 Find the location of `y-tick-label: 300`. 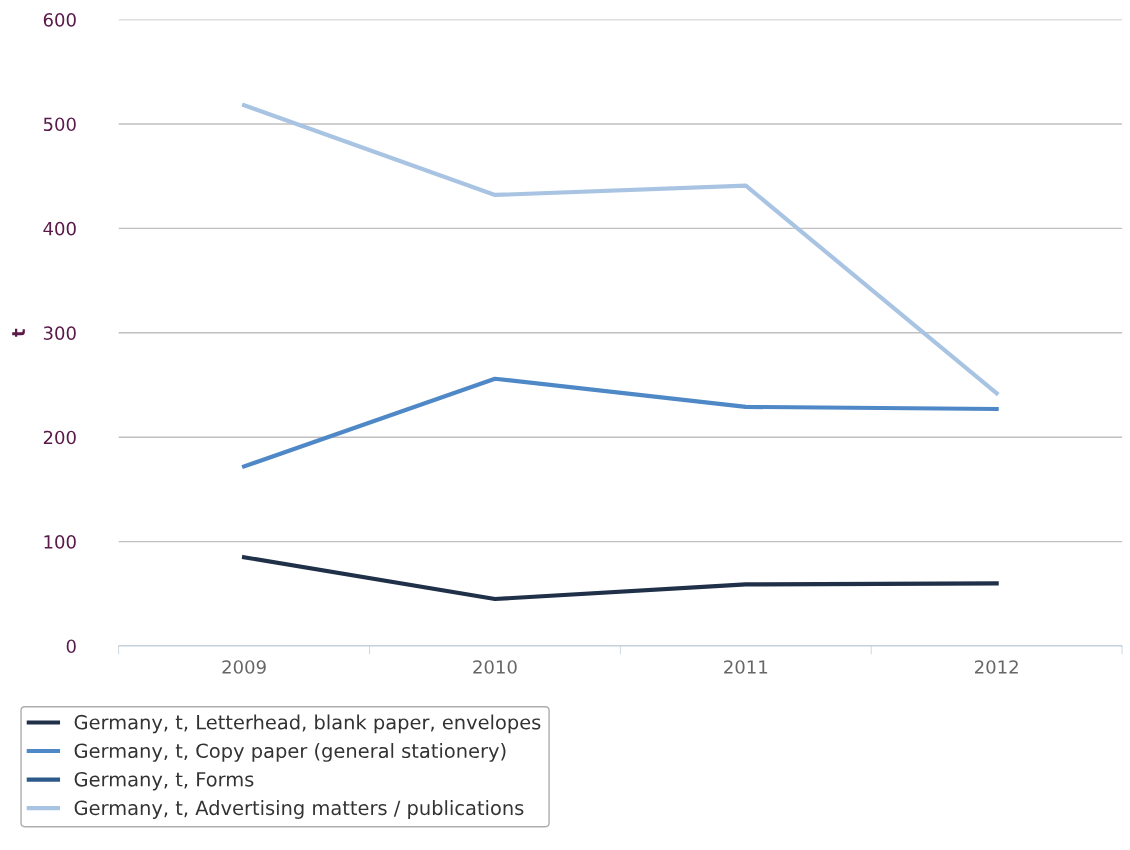

y-tick-label: 300 is located at coordinates (59, 333).